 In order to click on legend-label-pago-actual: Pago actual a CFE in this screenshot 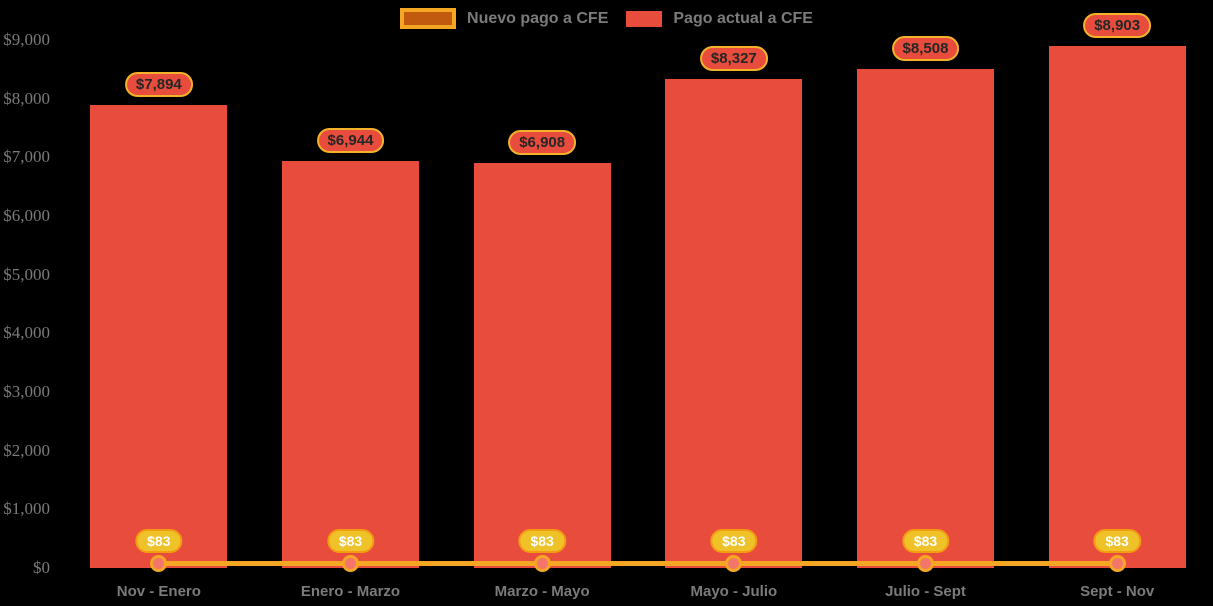, I will do `click(743, 18)`.